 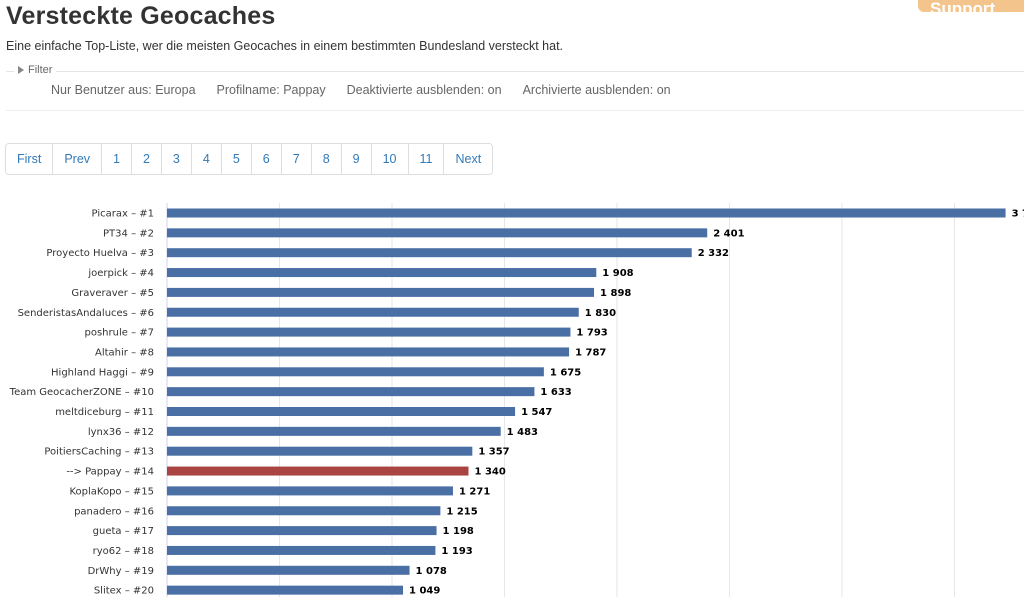 What do you see at coordinates (615, 293) in the screenshot?
I see `chart-value-label: 1 898` at bounding box center [615, 293].